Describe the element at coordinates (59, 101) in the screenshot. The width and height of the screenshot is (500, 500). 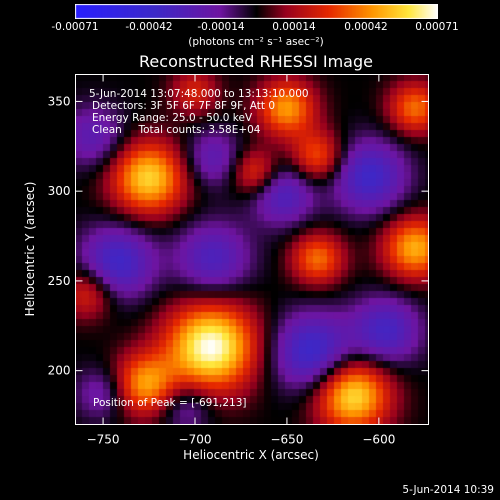
I see `y-tick-label: 350` at that location.